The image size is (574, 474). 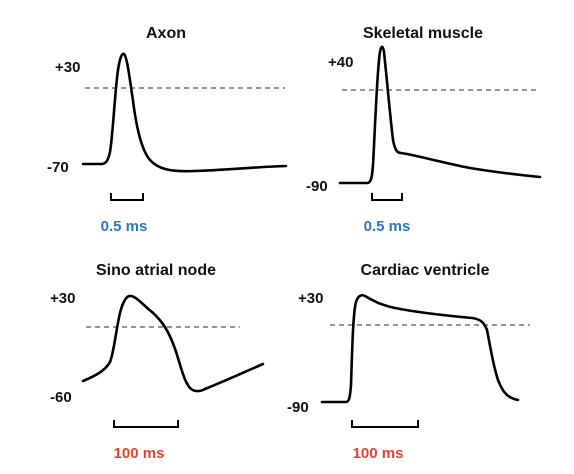 I want to click on panel-title: Axon, so click(x=166, y=33).